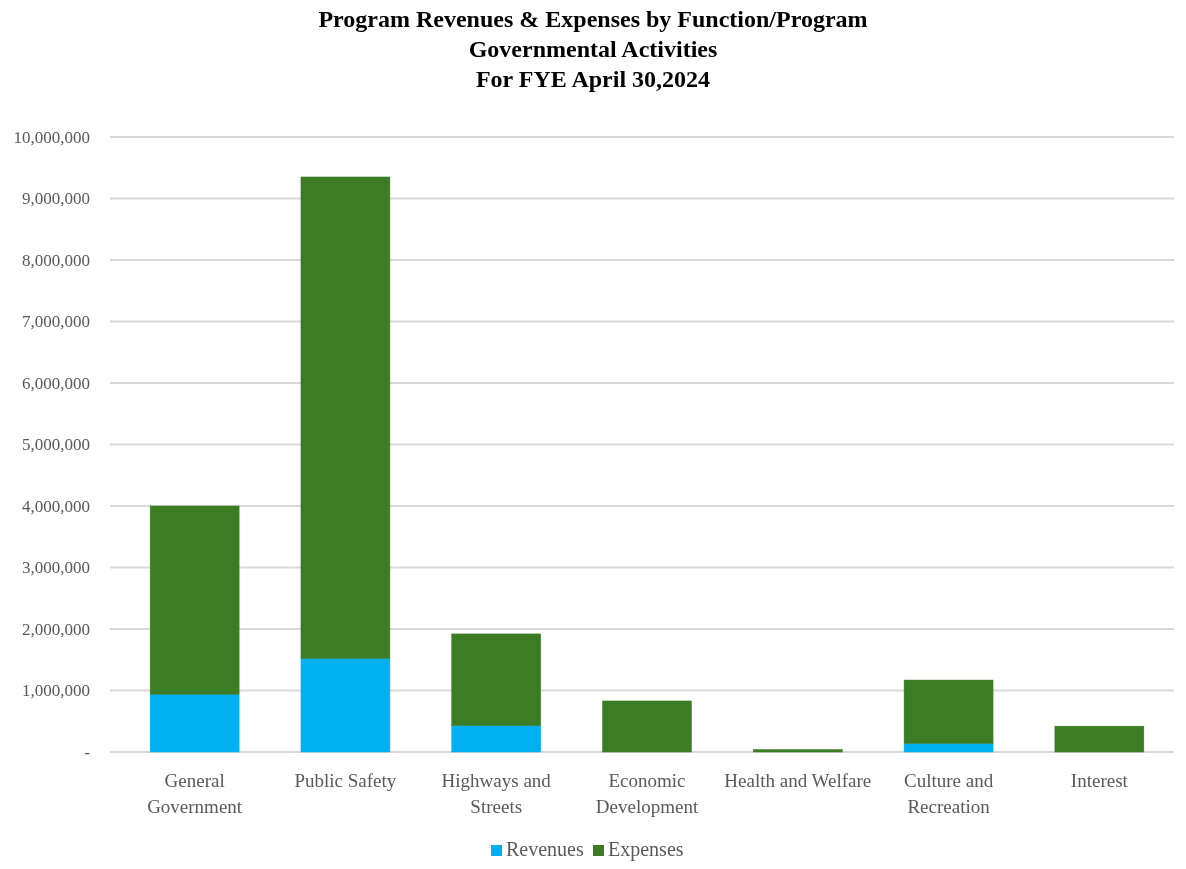 This screenshot has height=869, width=1186. I want to click on x-tick-label: Public Safety, so click(345, 780).